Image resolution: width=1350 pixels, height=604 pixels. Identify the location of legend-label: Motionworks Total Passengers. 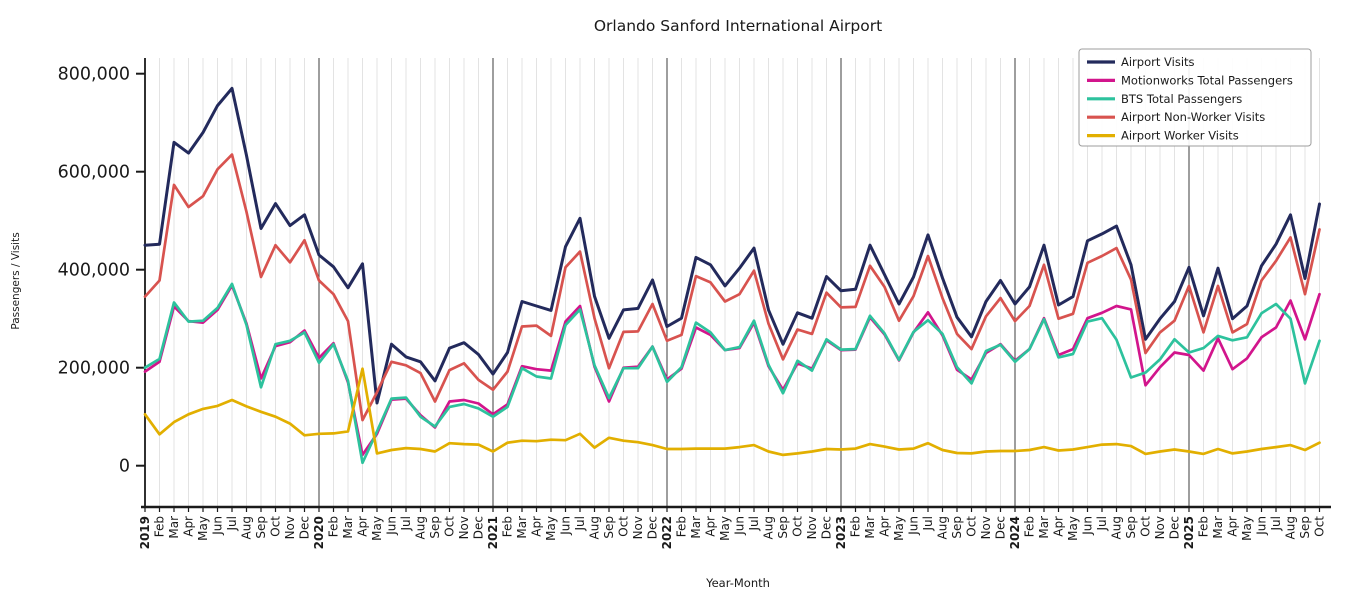
(1207, 80).